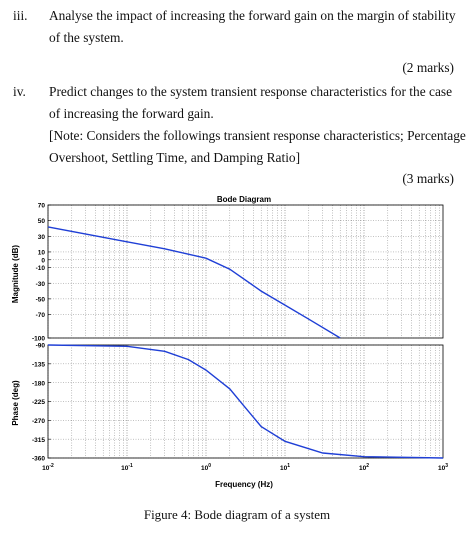 This screenshot has width=474, height=539. What do you see at coordinates (131, 113) in the screenshot?
I see `question-line: of increasing the forward gain.` at bounding box center [131, 113].